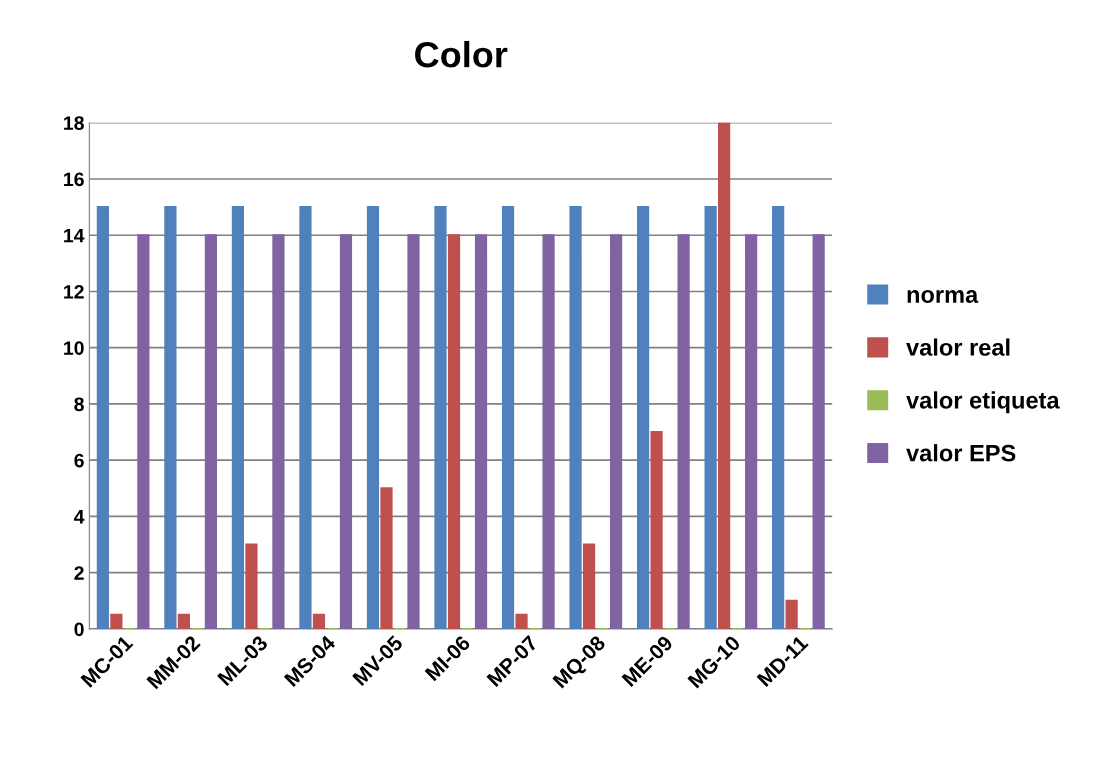  I want to click on legend-label: valor etiqueta, so click(983, 402).